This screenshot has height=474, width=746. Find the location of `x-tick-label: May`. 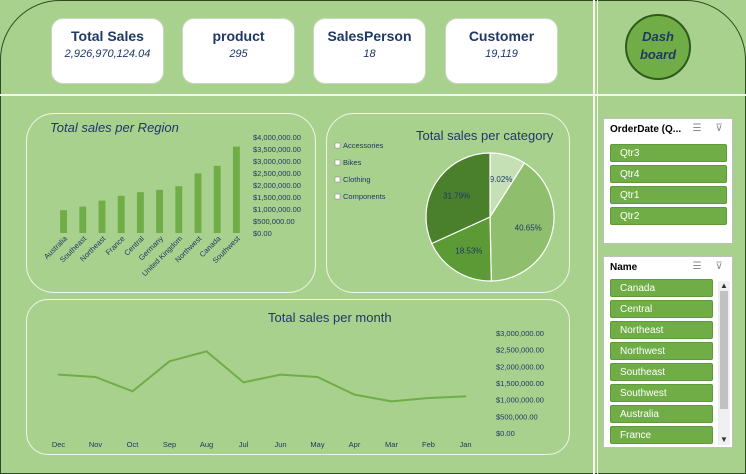

x-tick-label: May is located at coordinates (317, 444).